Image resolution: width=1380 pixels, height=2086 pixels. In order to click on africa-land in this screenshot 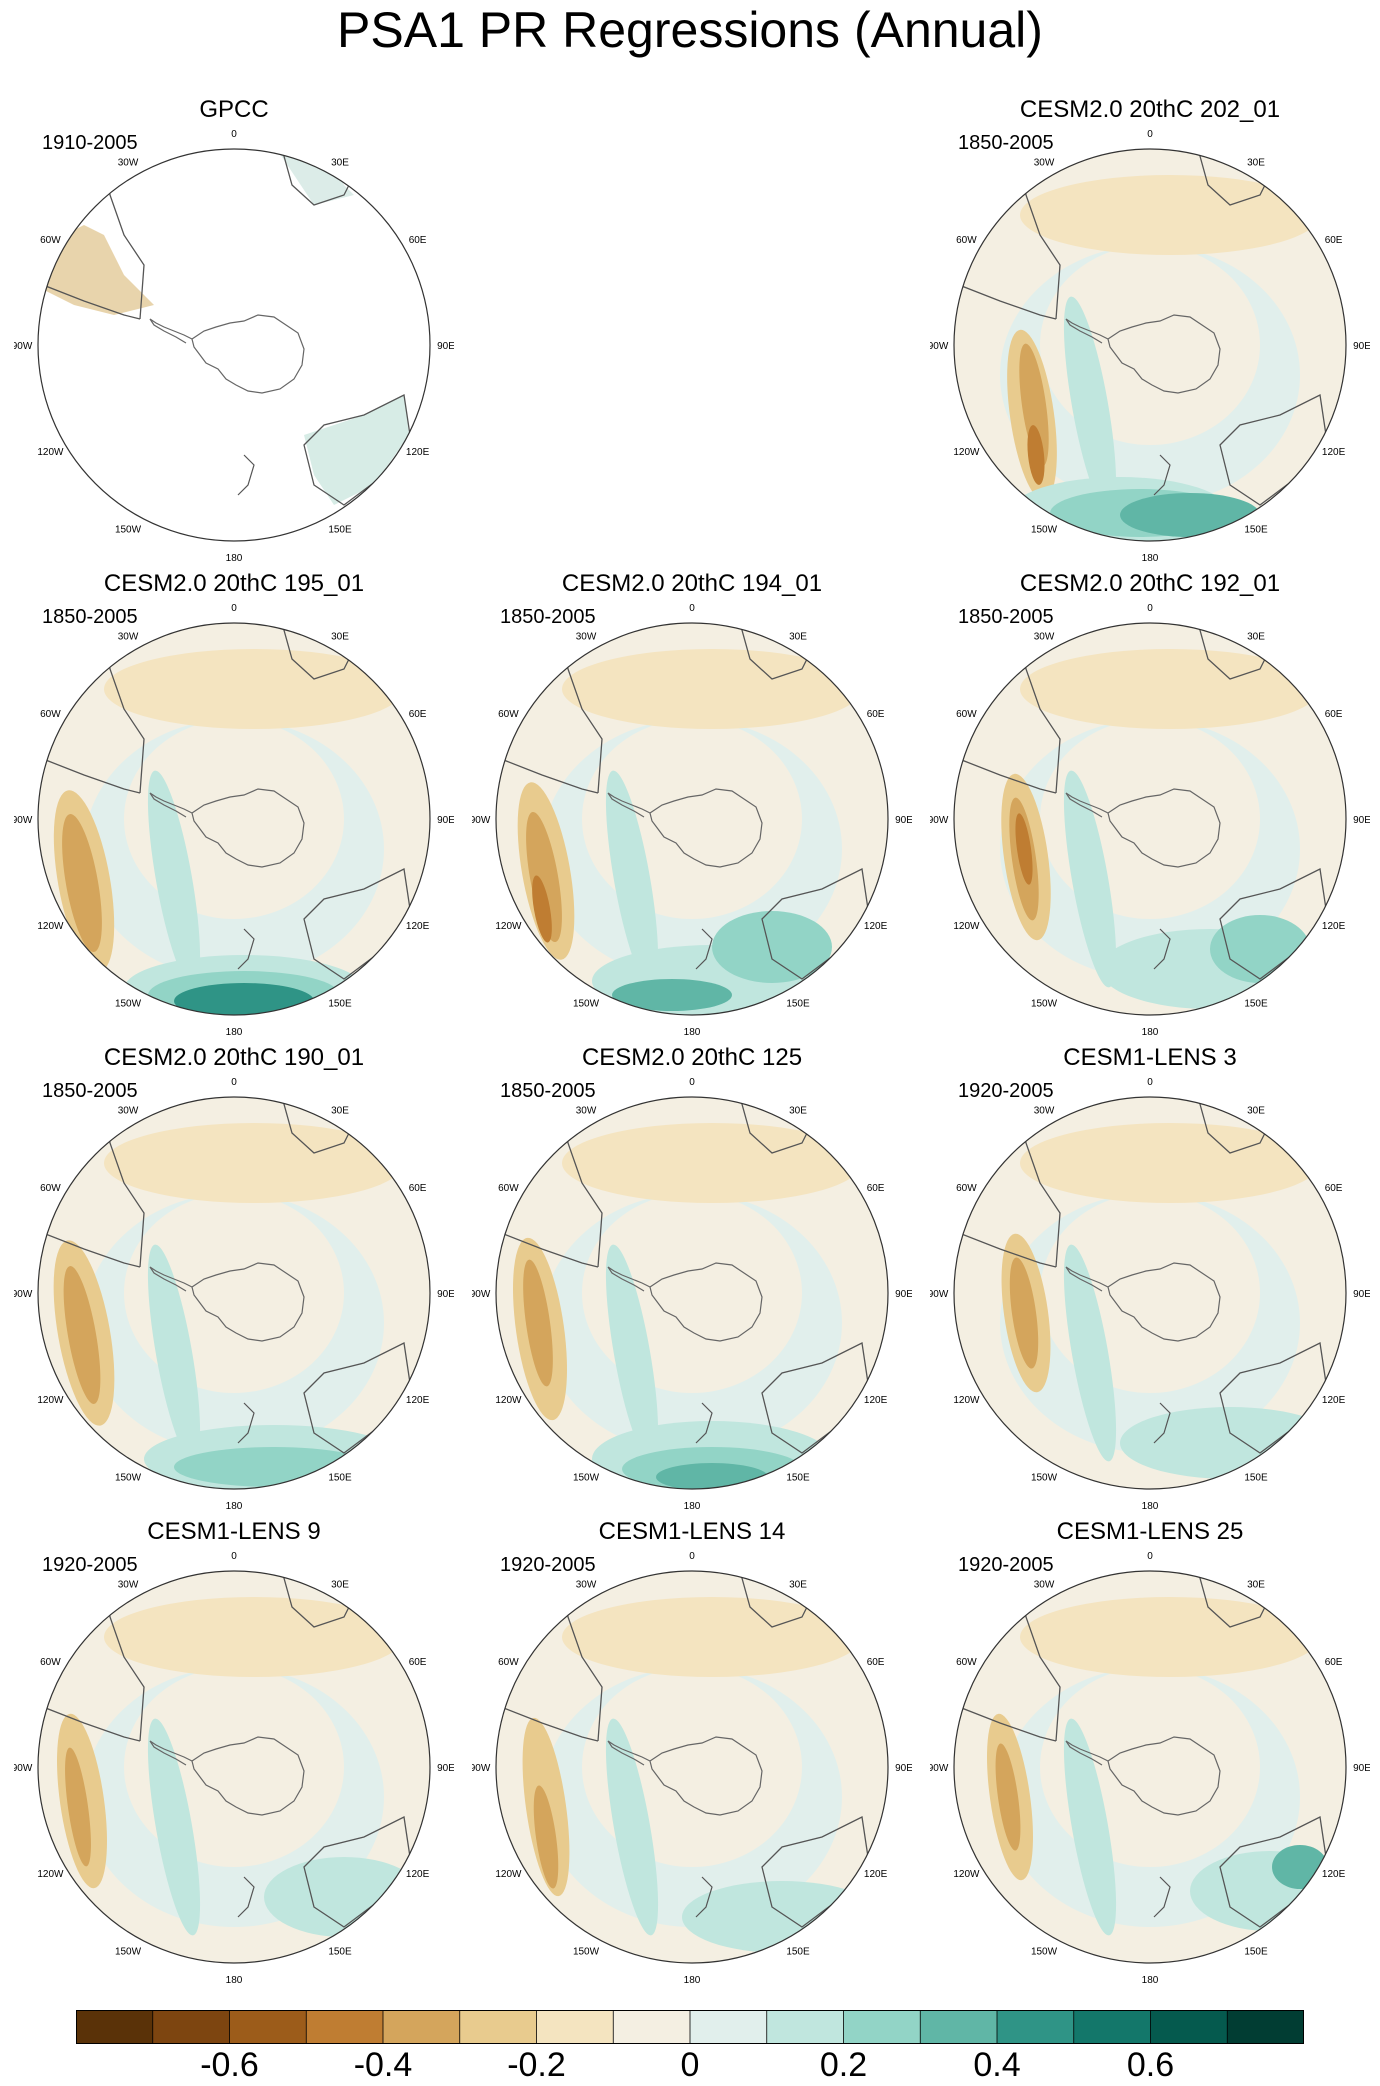, I will do `click(314, 177)`.